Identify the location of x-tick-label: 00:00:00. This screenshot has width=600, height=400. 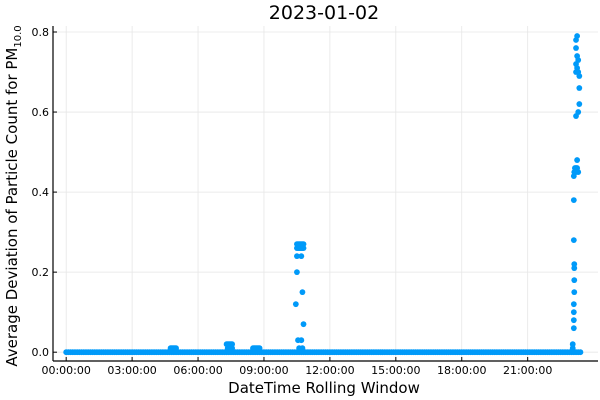
(65, 370).